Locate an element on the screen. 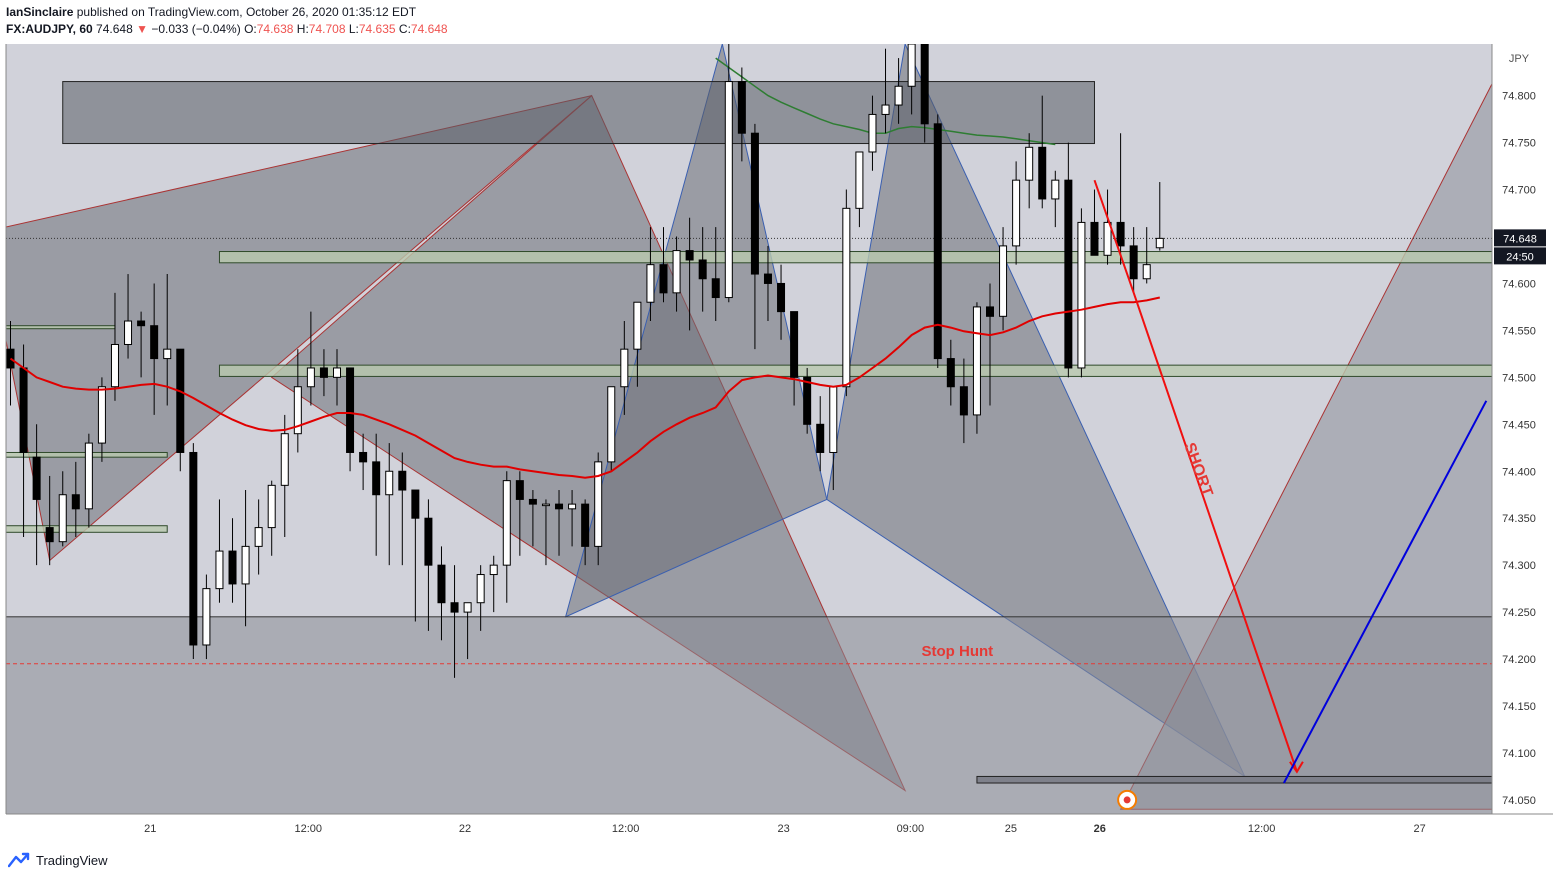 The width and height of the screenshot is (1553, 879). footer-brand: TradingView is located at coordinates (58, 860).